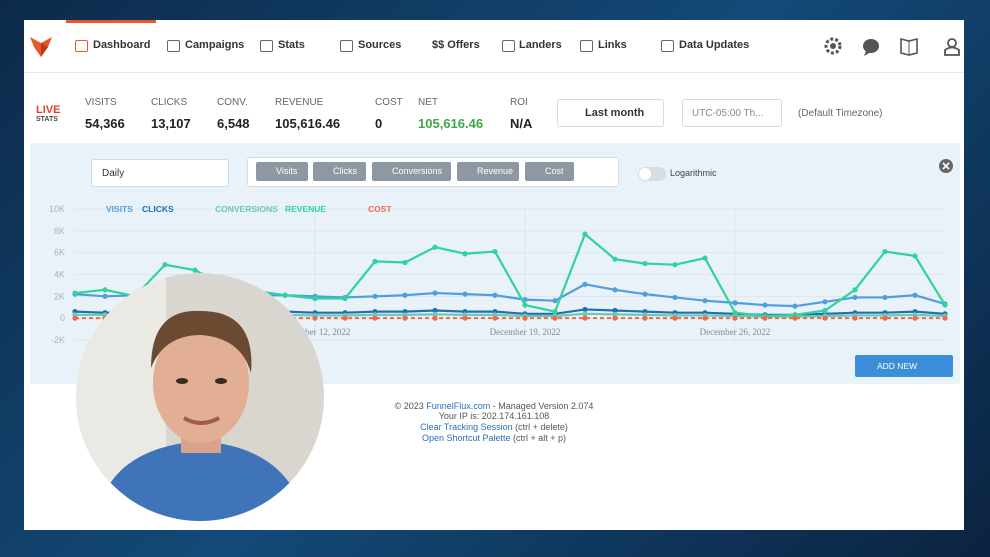 The height and width of the screenshot is (557, 990). What do you see at coordinates (693, 173) in the screenshot?
I see `log-label: Logarithmic` at bounding box center [693, 173].